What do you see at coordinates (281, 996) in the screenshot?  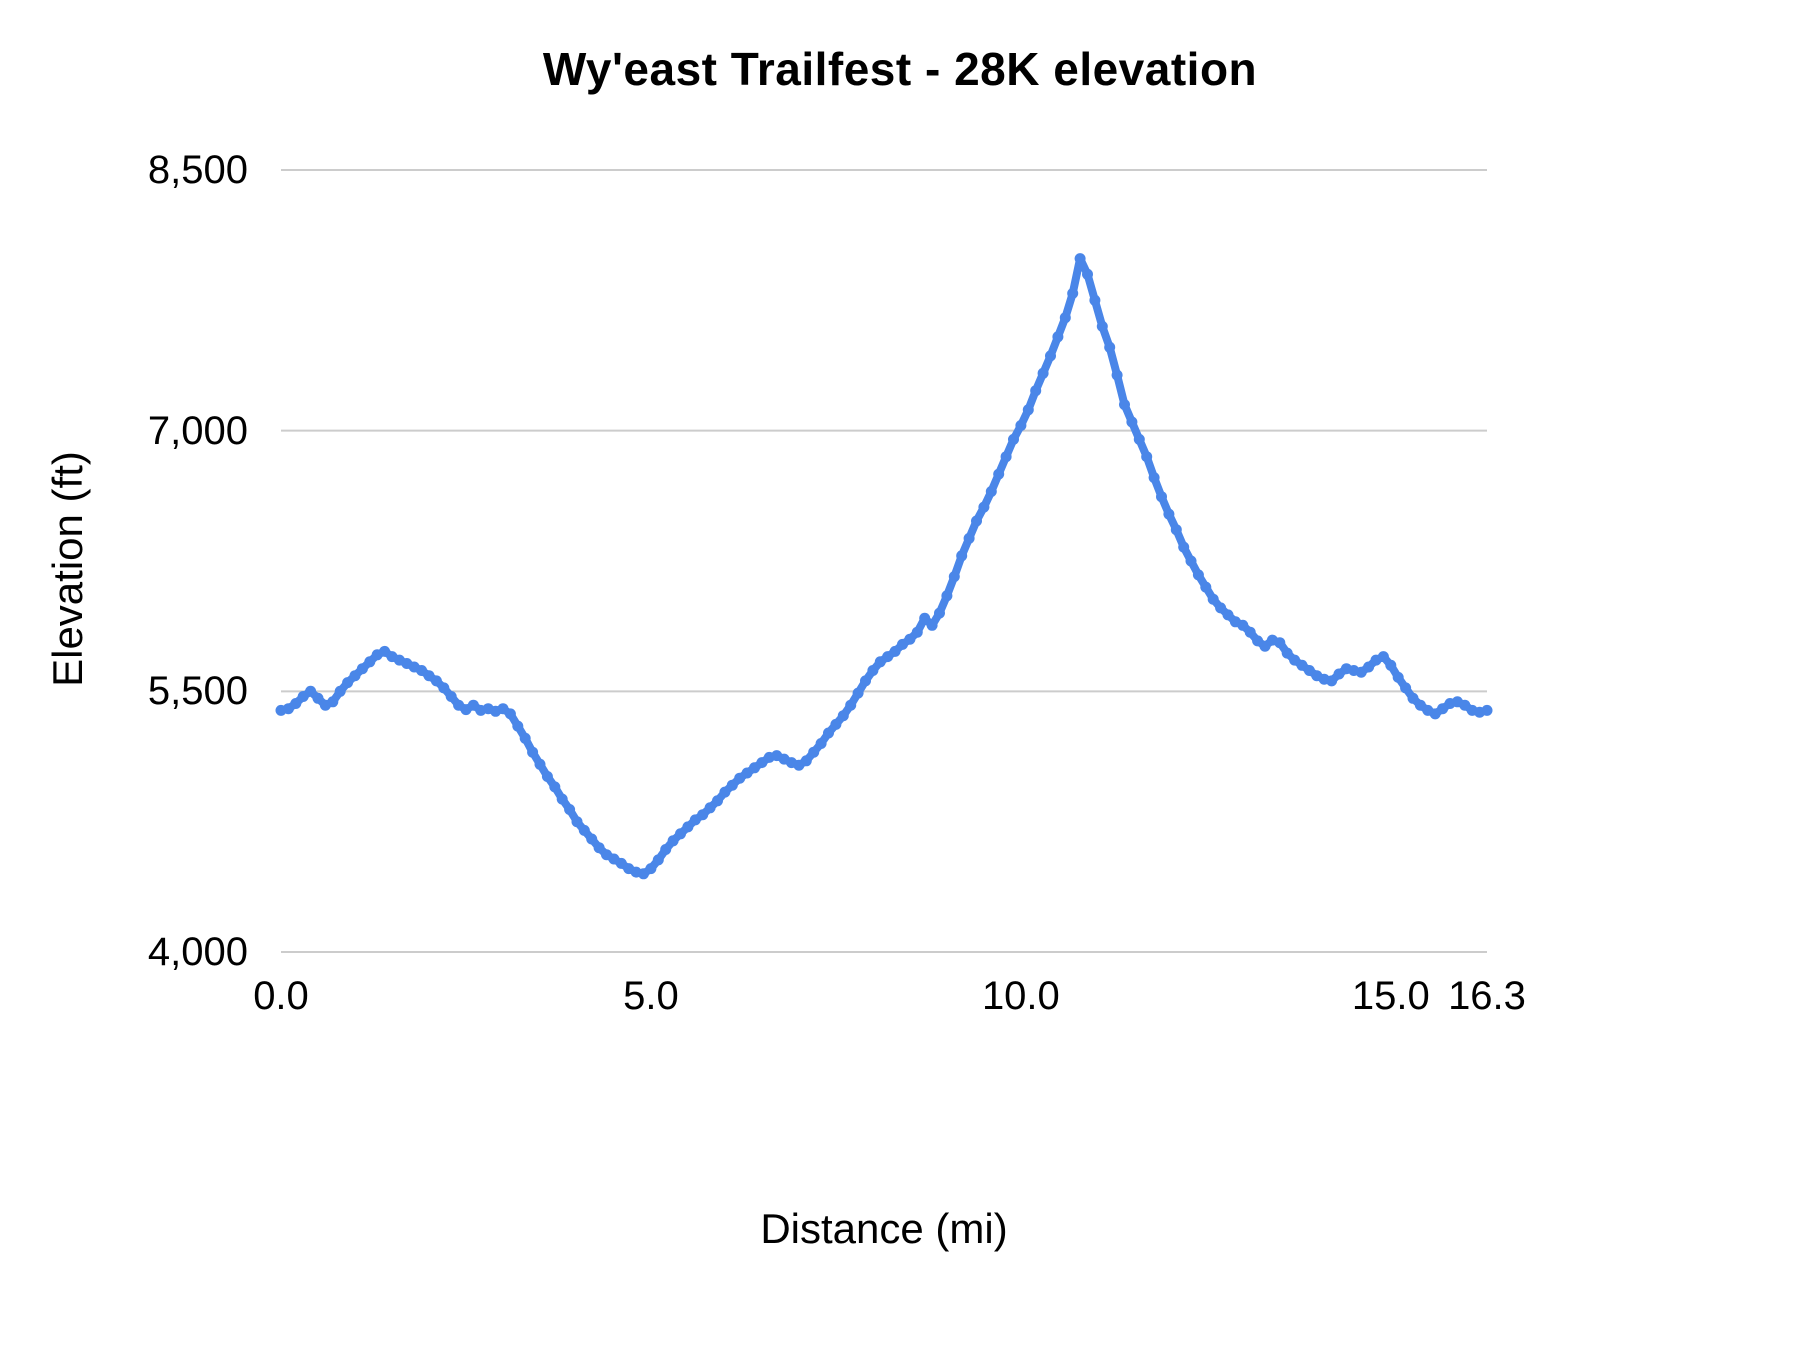 I see `x-tick-label-0.0: 0.0` at bounding box center [281, 996].